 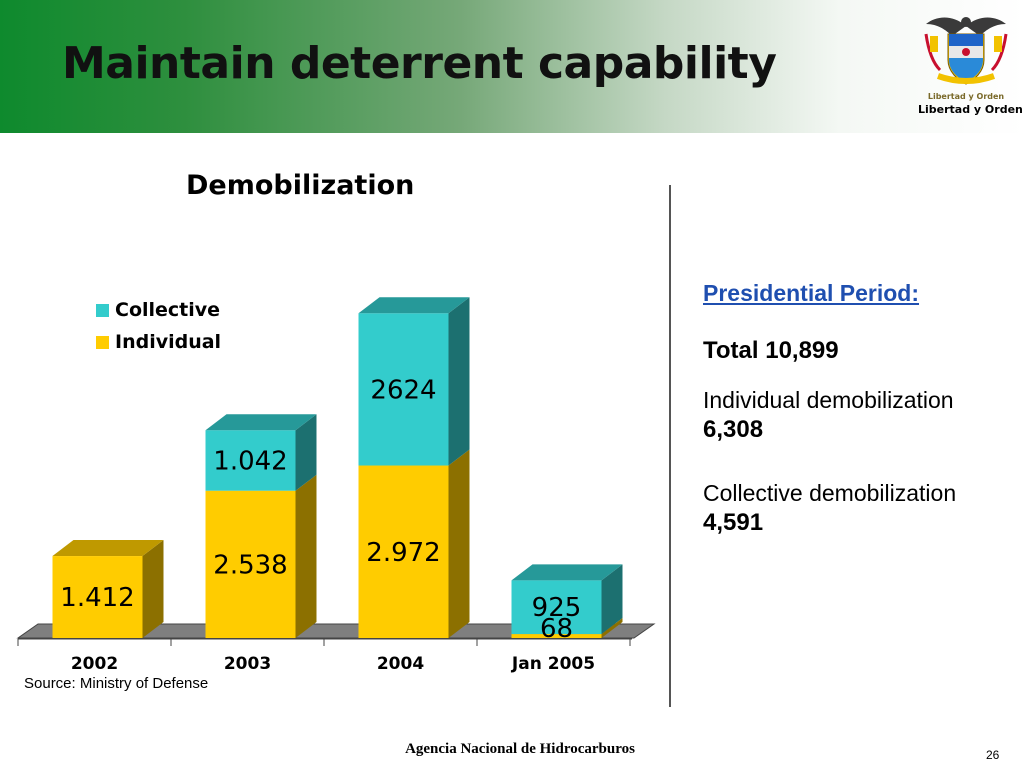 I want to click on data-label-collective: 2624, so click(x=403, y=390).